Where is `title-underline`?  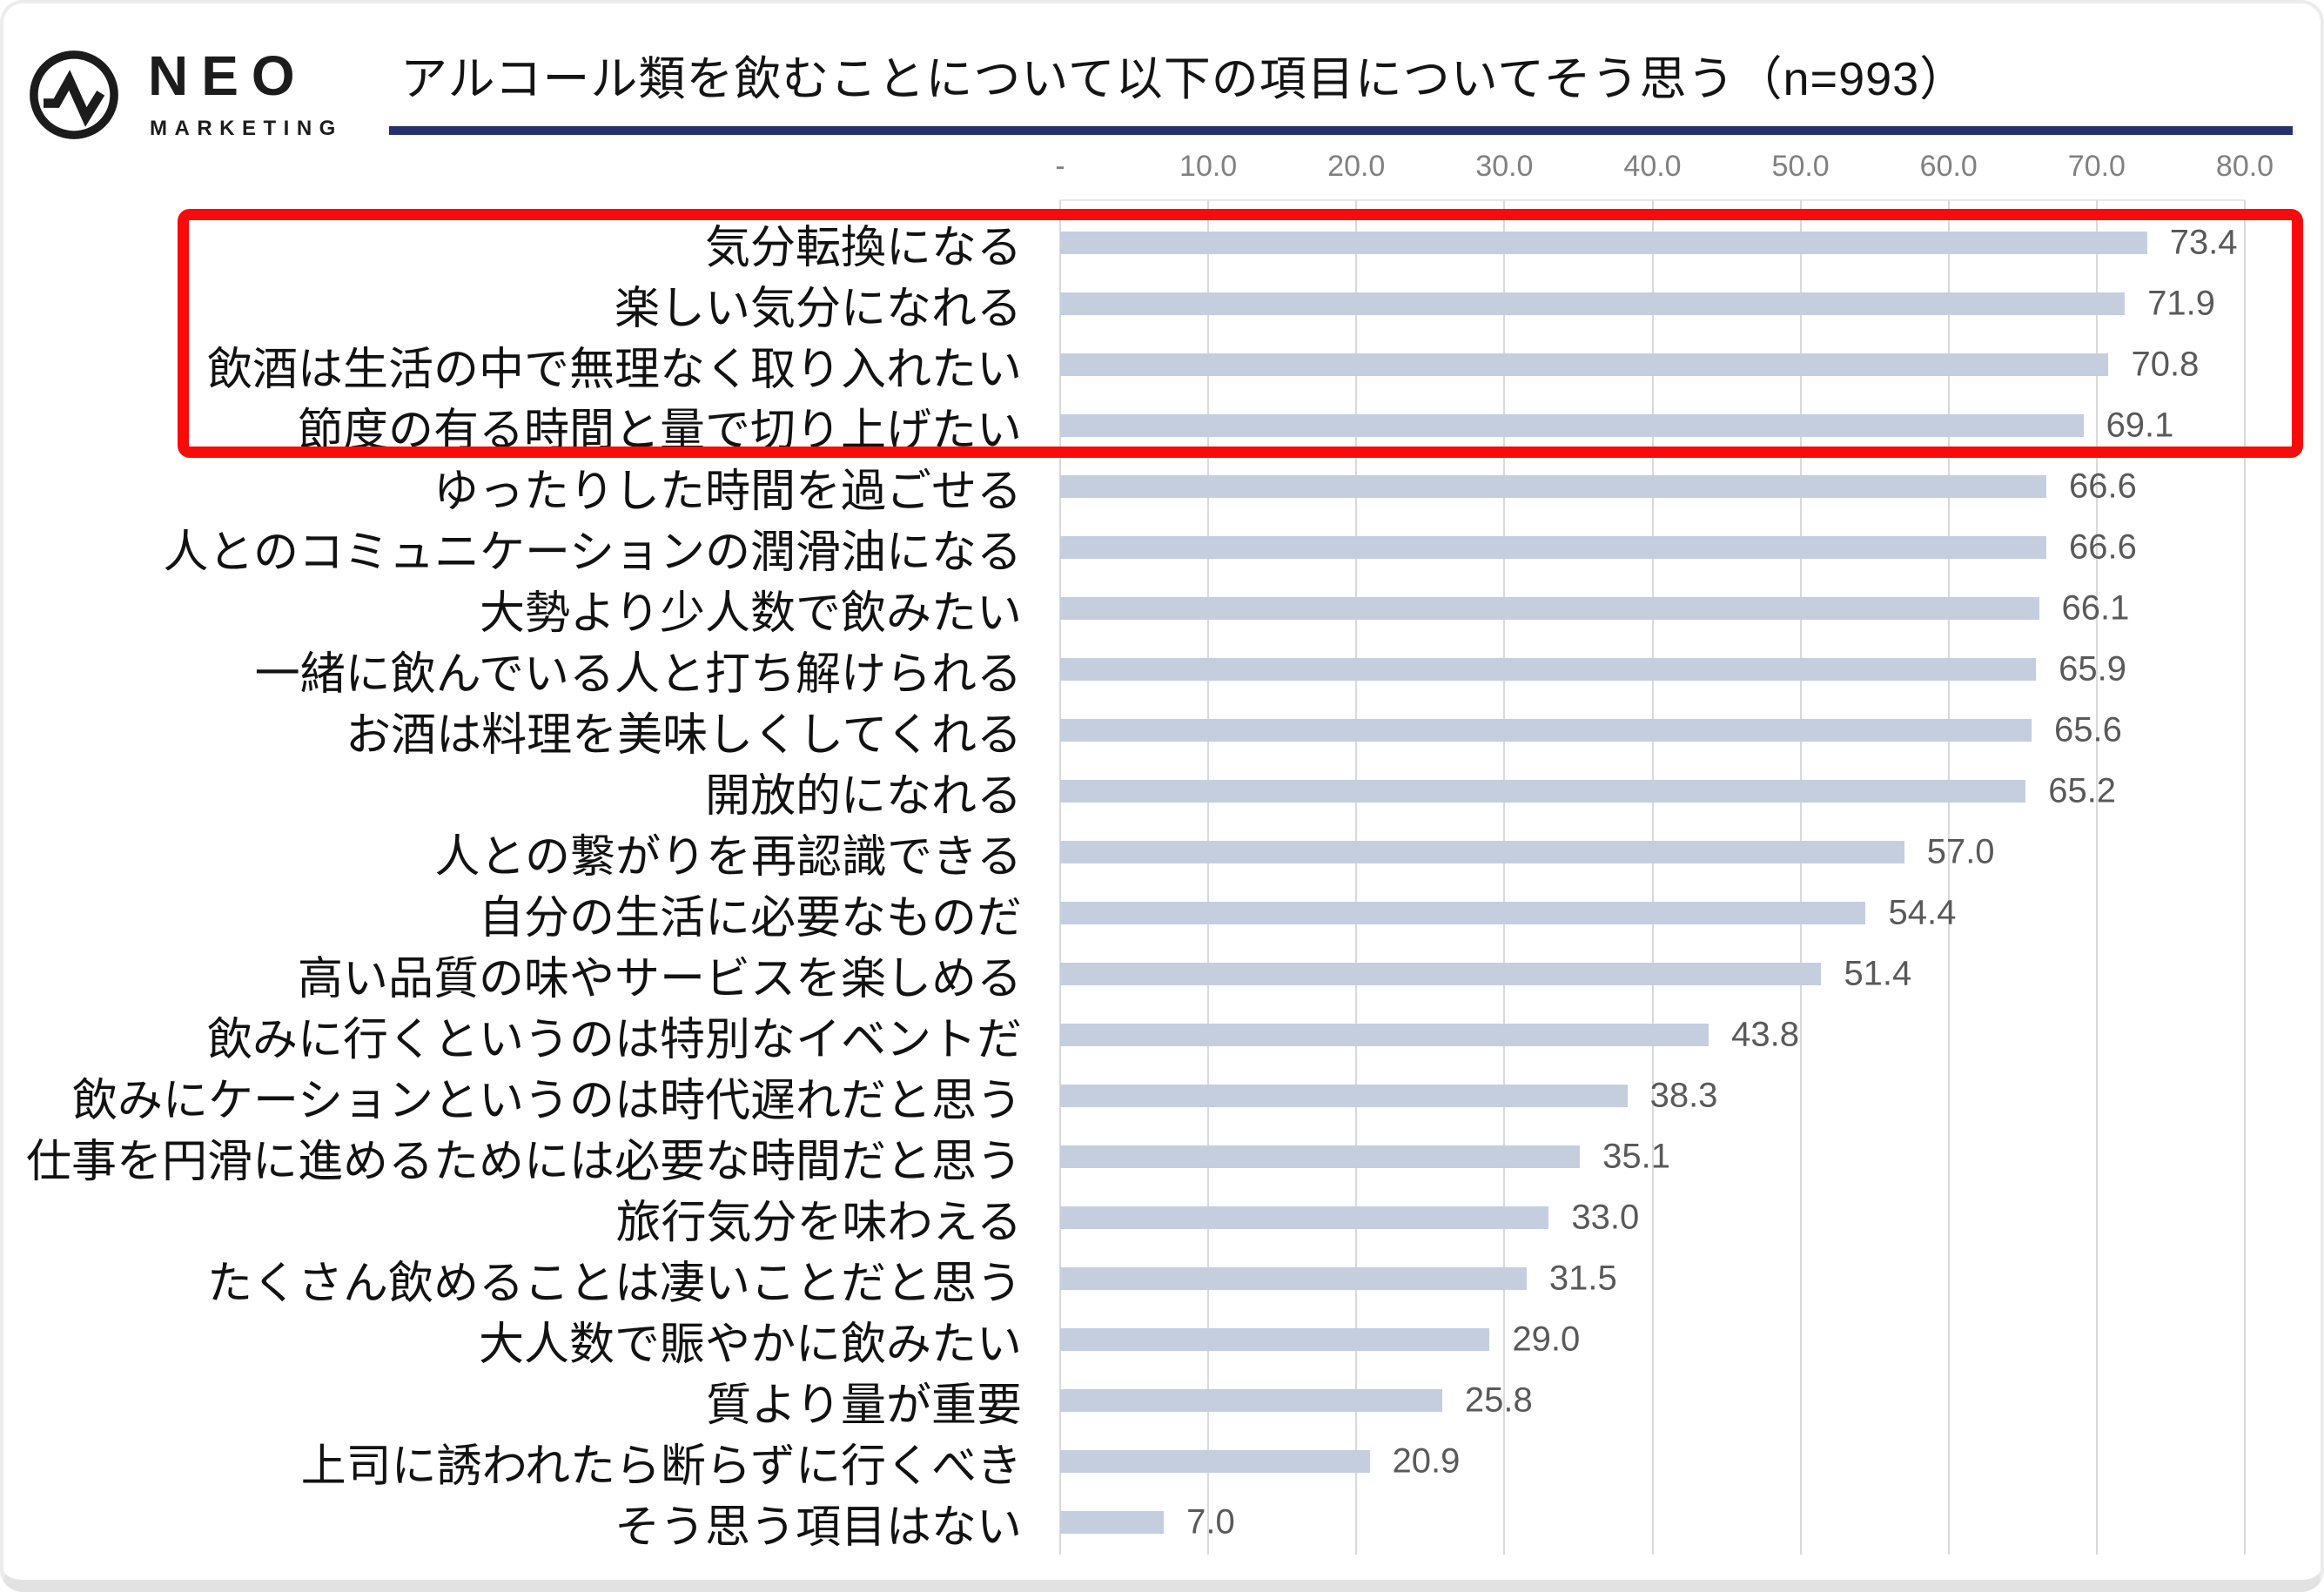 title-underline is located at coordinates (1341, 130).